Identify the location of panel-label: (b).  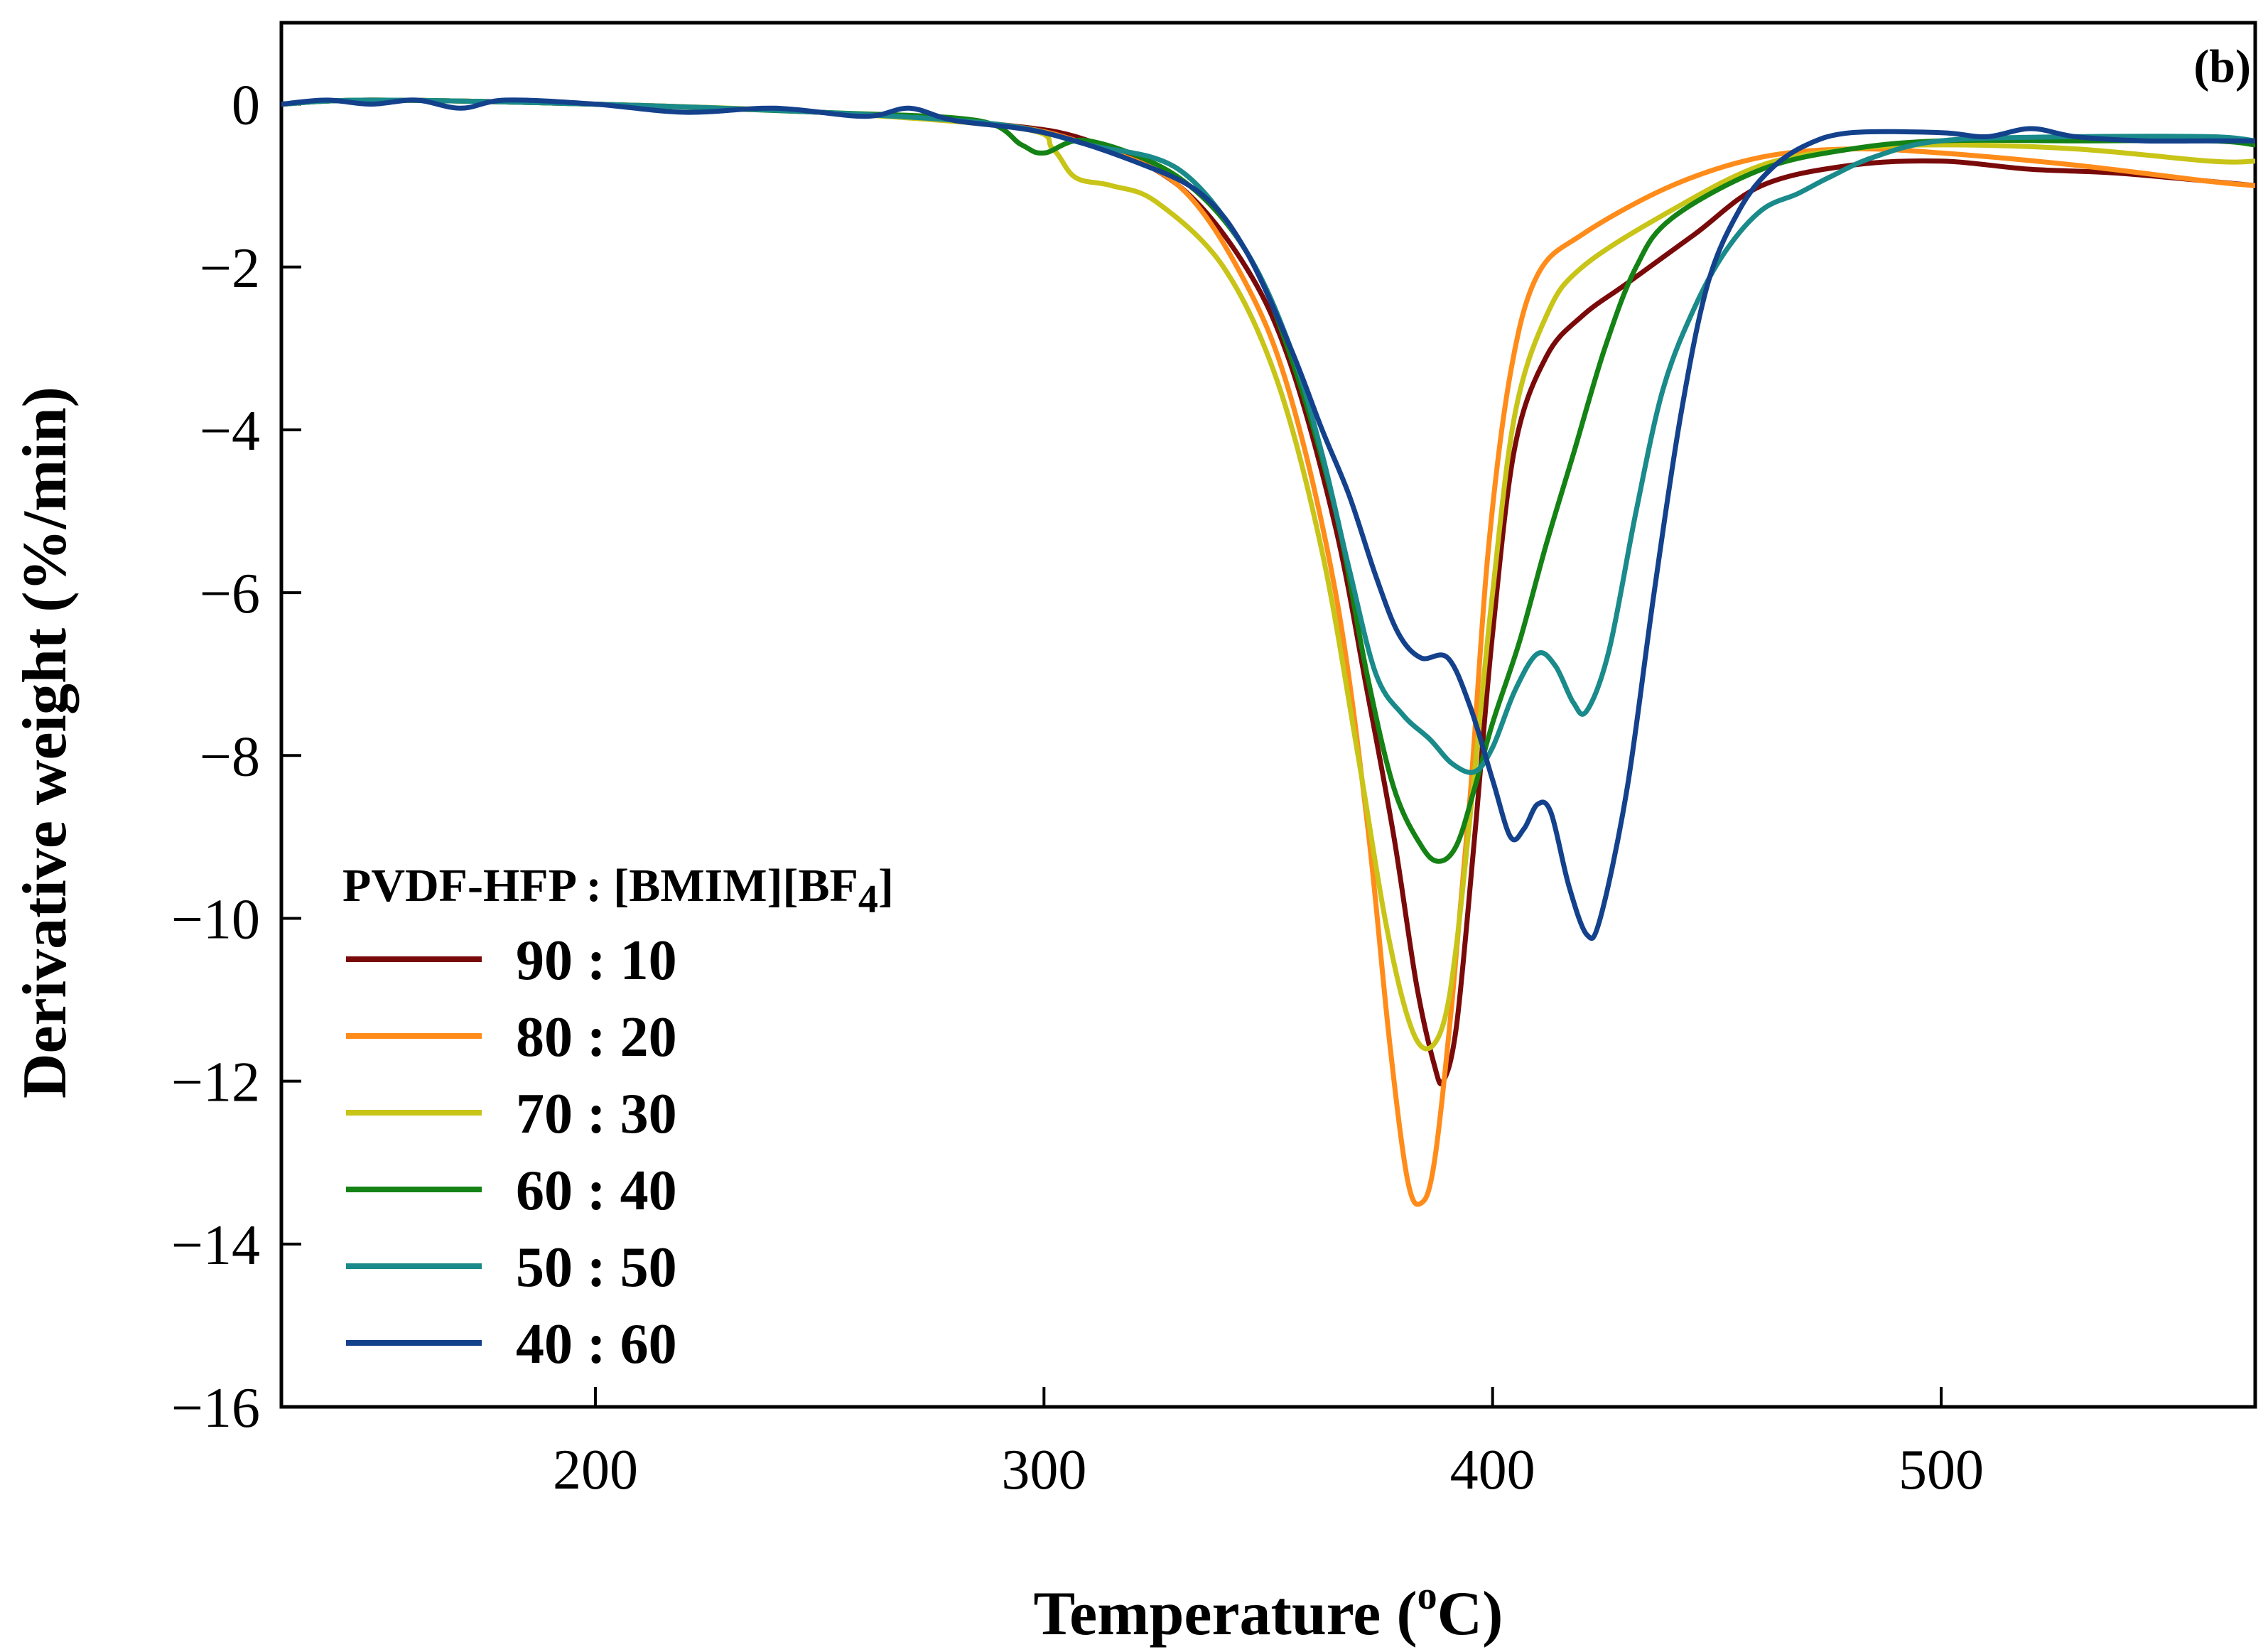
(2222, 67).